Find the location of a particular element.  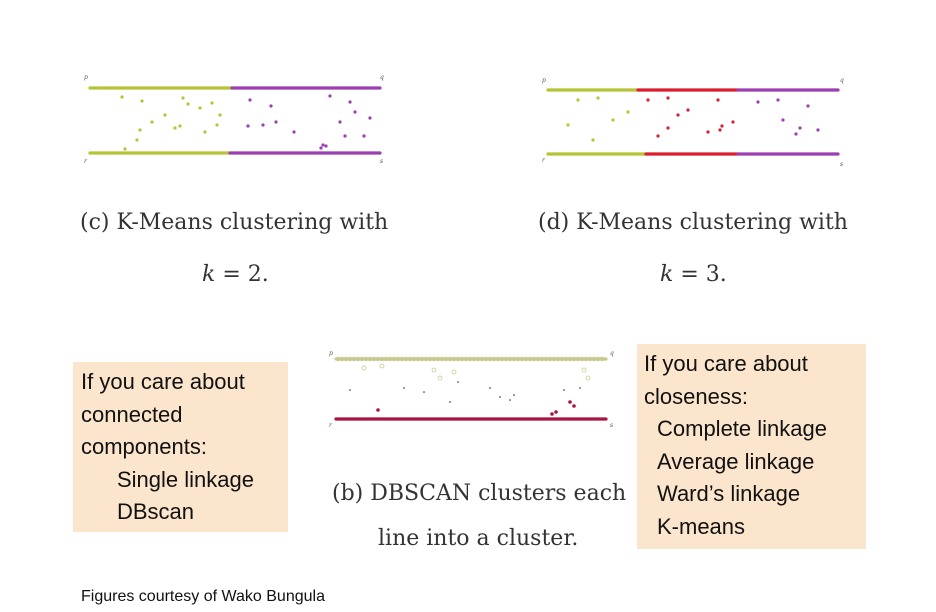

caption-b-line1: (b) DBSCAN clusters each is located at coordinates (479, 493).